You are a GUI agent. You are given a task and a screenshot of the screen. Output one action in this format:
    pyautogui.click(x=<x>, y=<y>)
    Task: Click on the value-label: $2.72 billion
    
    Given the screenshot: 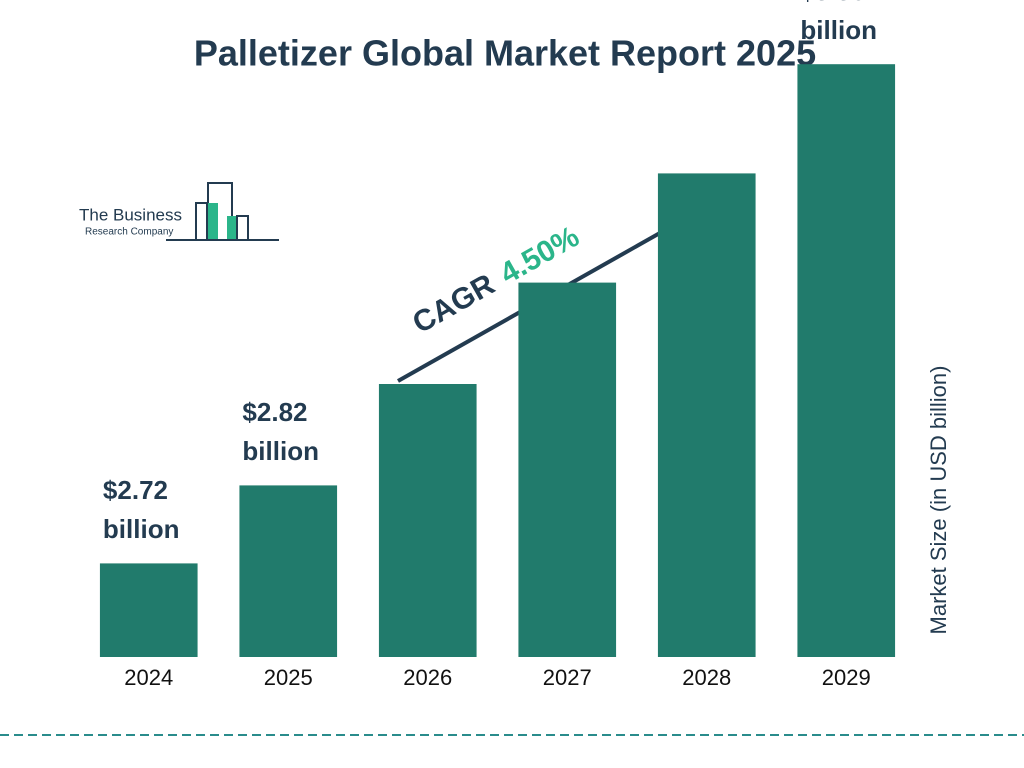 What is the action you would take?
    pyautogui.click(x=141, y=510)
    